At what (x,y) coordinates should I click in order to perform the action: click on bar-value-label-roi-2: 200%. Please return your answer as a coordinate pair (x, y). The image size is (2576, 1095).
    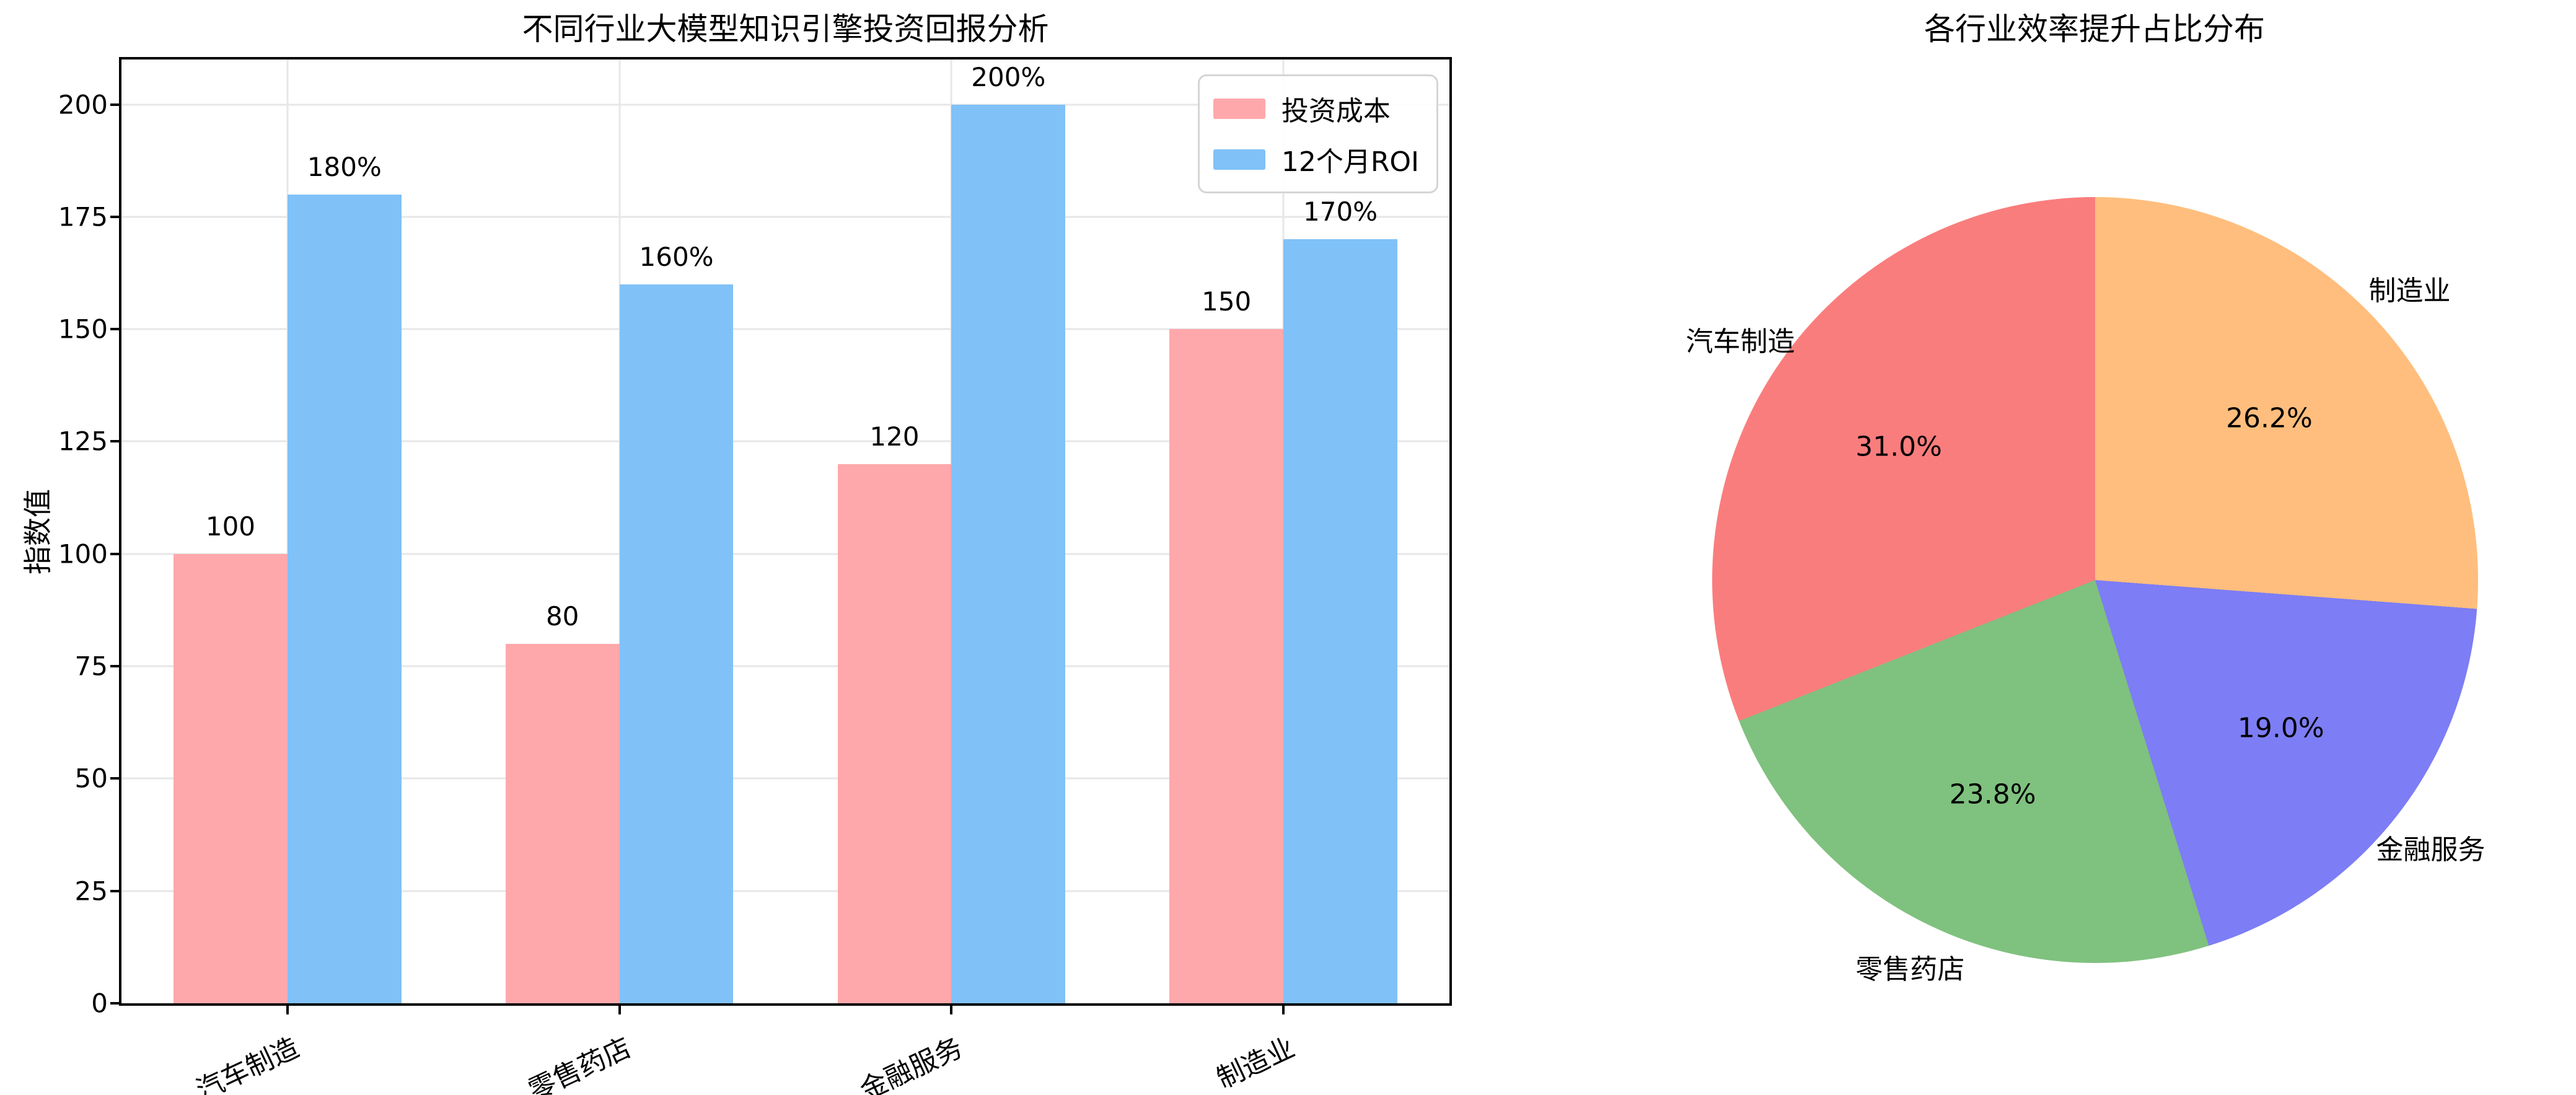
    Looking at the image, I should click on (1008, 76).